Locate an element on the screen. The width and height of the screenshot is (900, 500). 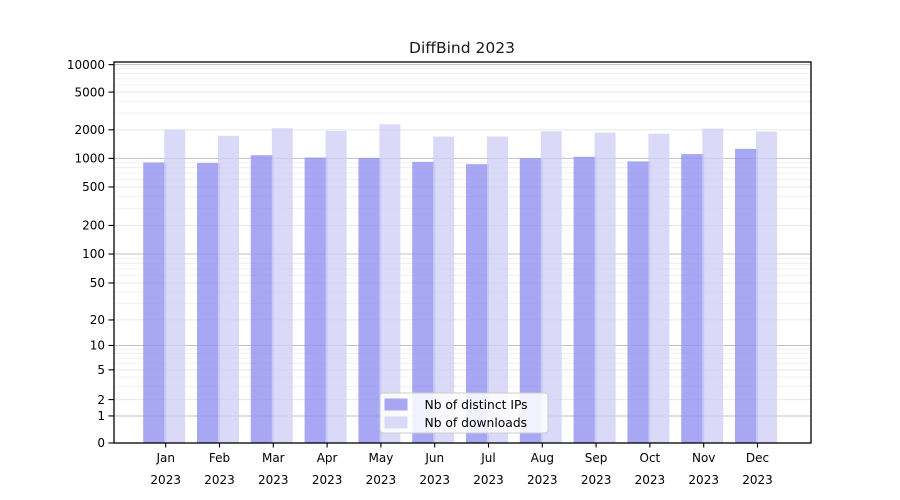
legend-label-distinct-ips: Nb of distinct IPs is located at coordinates (476, 405).